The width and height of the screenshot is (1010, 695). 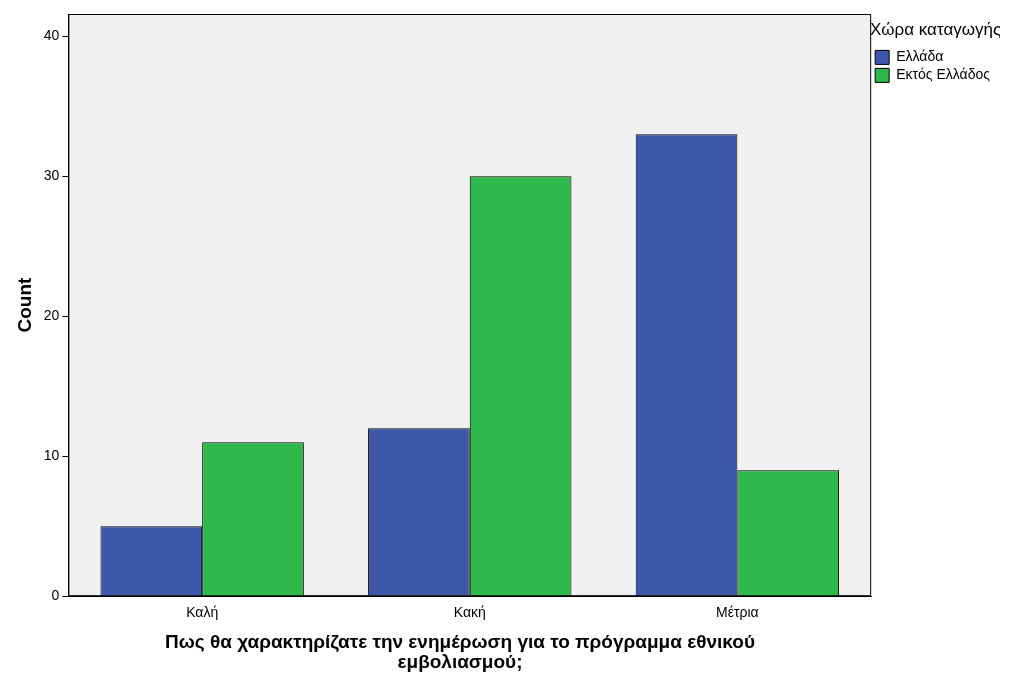 What do you see at coordinates (55, 595) in the screenshot?
I see `y-tick-label: 0` at bounding box center [55, 595].